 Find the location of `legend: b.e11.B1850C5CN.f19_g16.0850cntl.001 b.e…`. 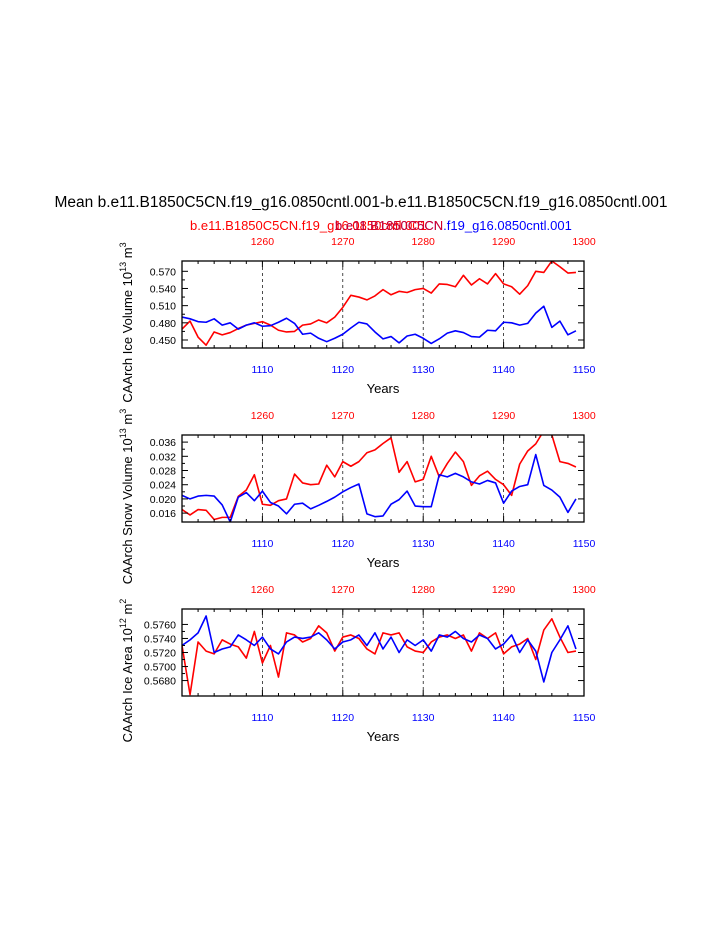

legend: b.e11.B1850C5CN.f19_g16.0850cntl.001 b.e… is located at coordinates (381, 225).